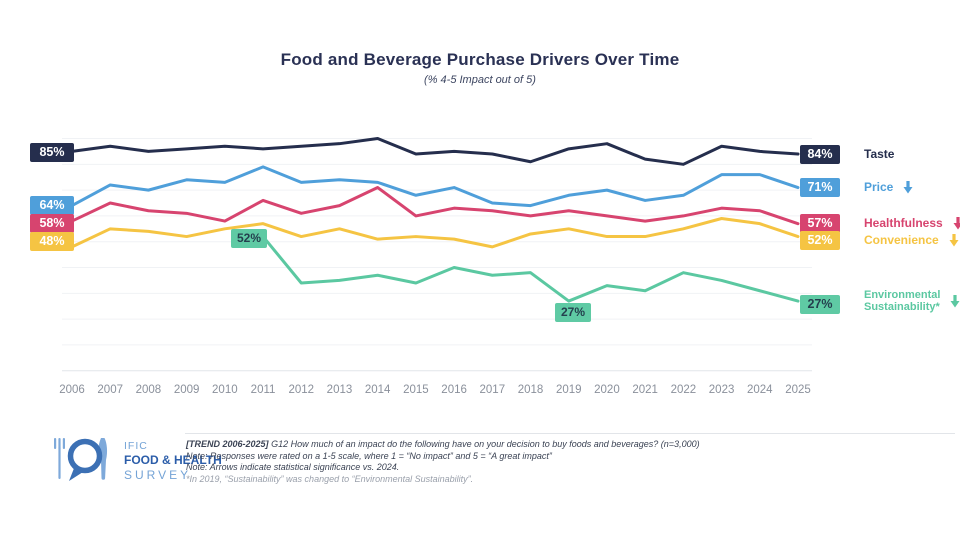 The height and width of the screenshot is (540, 960). I want to click on ific-logo: IFIC FOOD & HEALTH SURVEY, so click(137, 463).